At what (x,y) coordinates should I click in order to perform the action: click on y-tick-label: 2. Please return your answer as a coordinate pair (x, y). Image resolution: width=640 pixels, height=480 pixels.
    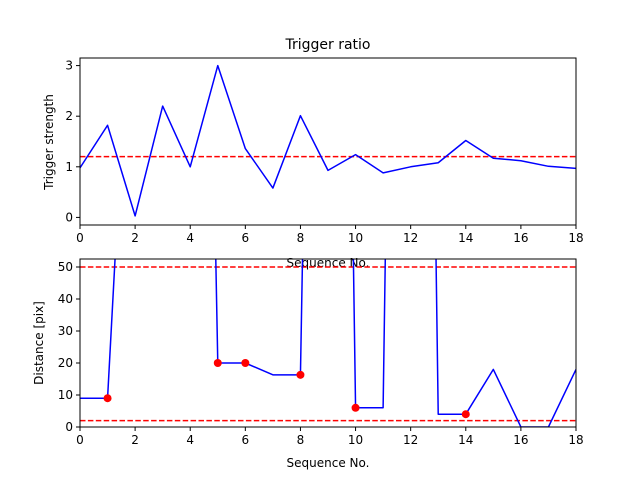
    Looking at the image, I should click on (69, 116).